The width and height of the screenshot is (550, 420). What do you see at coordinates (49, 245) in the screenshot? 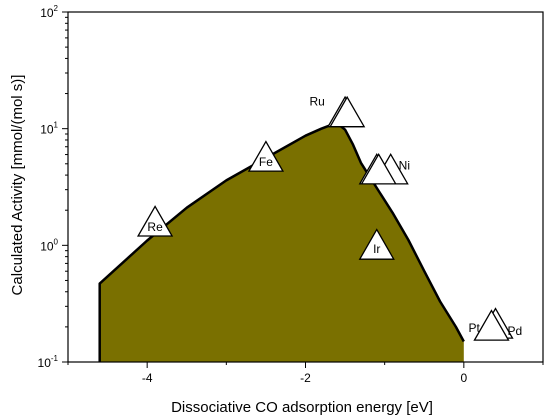
I see `y-tick-label: 10⁰` at bounding box center [49, 245].